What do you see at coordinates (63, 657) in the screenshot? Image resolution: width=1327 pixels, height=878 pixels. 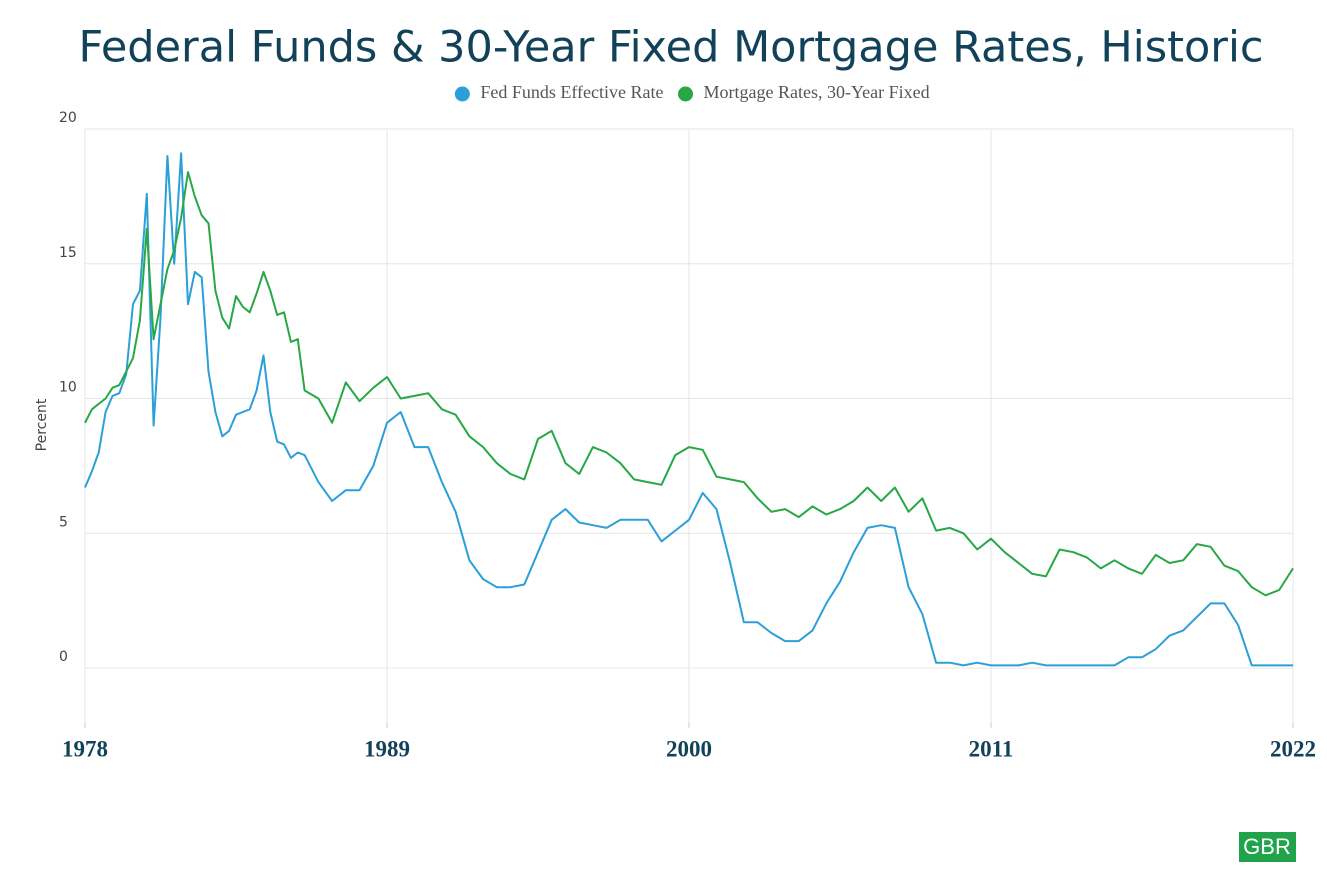 I see `y-tick-label: 0` at bounding box center [63, 657].